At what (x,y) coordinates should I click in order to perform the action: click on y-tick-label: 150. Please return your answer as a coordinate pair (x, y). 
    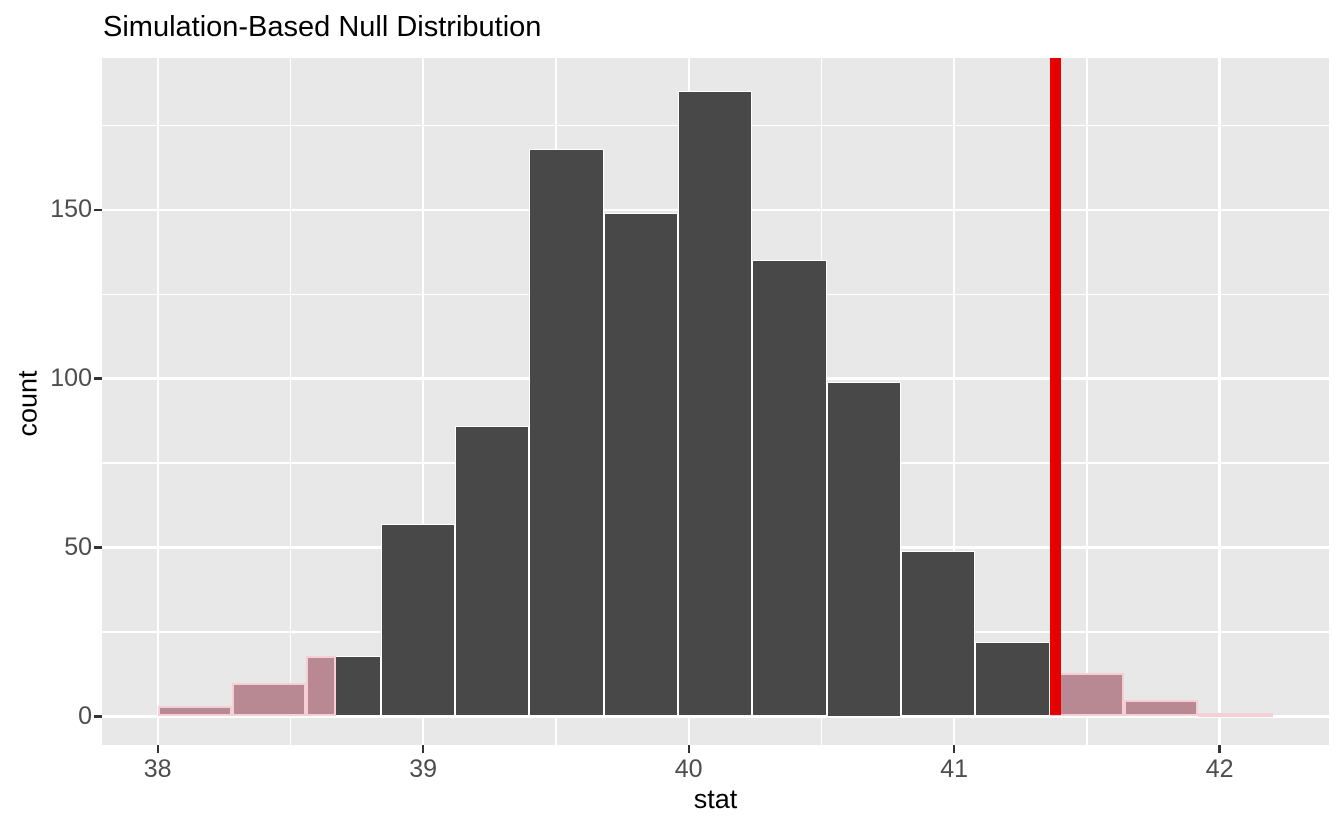
    Looking at the image, I should click on (71, 209).